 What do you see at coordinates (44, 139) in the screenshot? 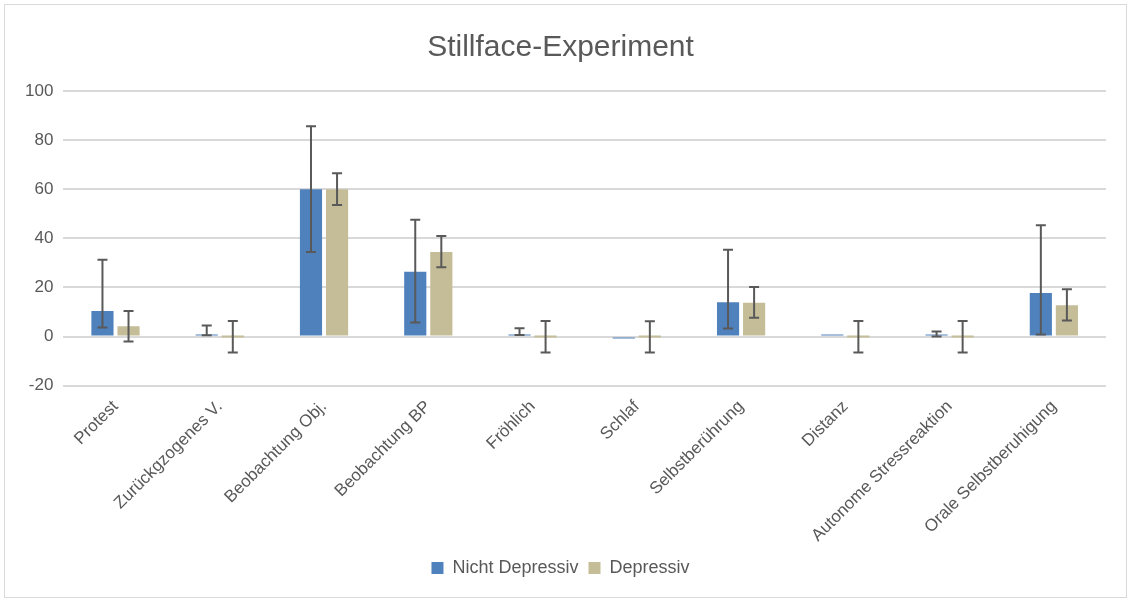
I see `y-tick-label: 80` at bounding box center [44, 139].